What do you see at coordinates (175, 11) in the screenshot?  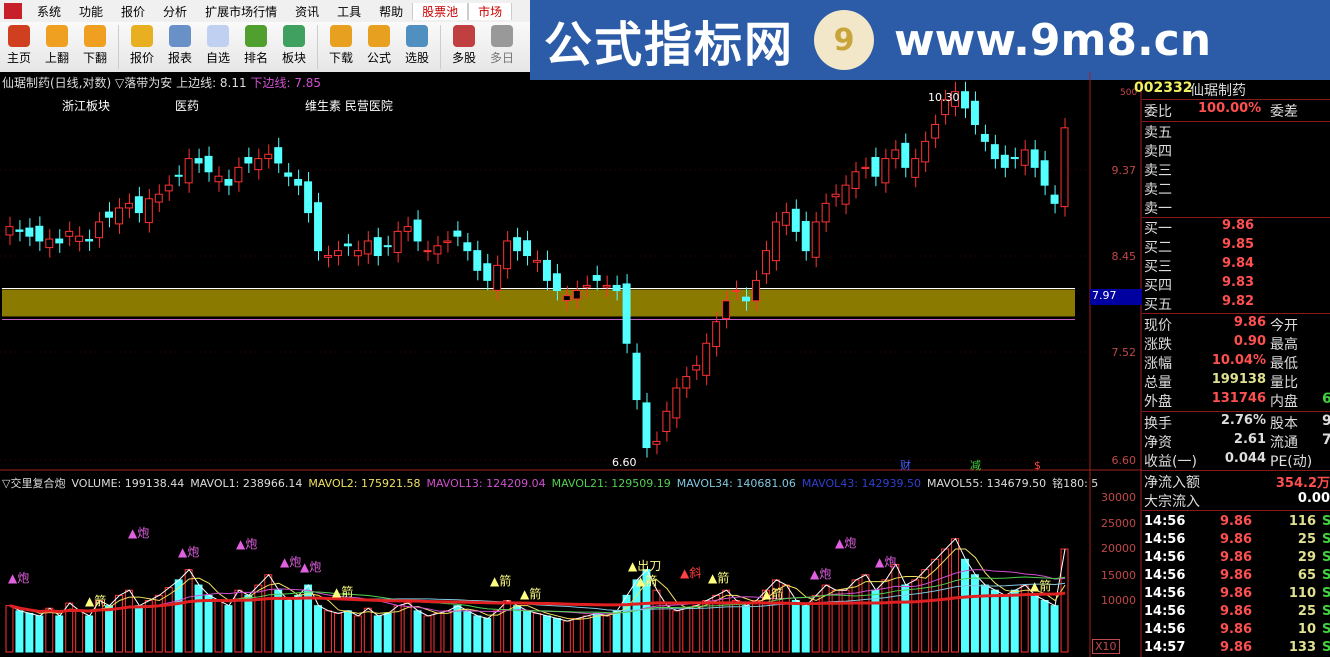 I see `menu-item: 分析` at bounding box center [175, 11].